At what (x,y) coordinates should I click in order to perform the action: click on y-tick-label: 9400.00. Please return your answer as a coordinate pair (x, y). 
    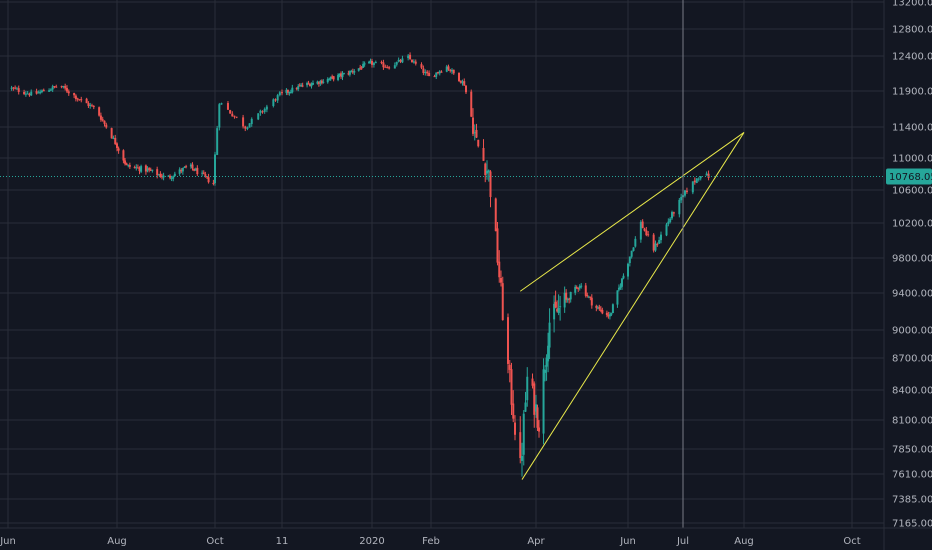
    Looking at the image, I should click on (912, 294).